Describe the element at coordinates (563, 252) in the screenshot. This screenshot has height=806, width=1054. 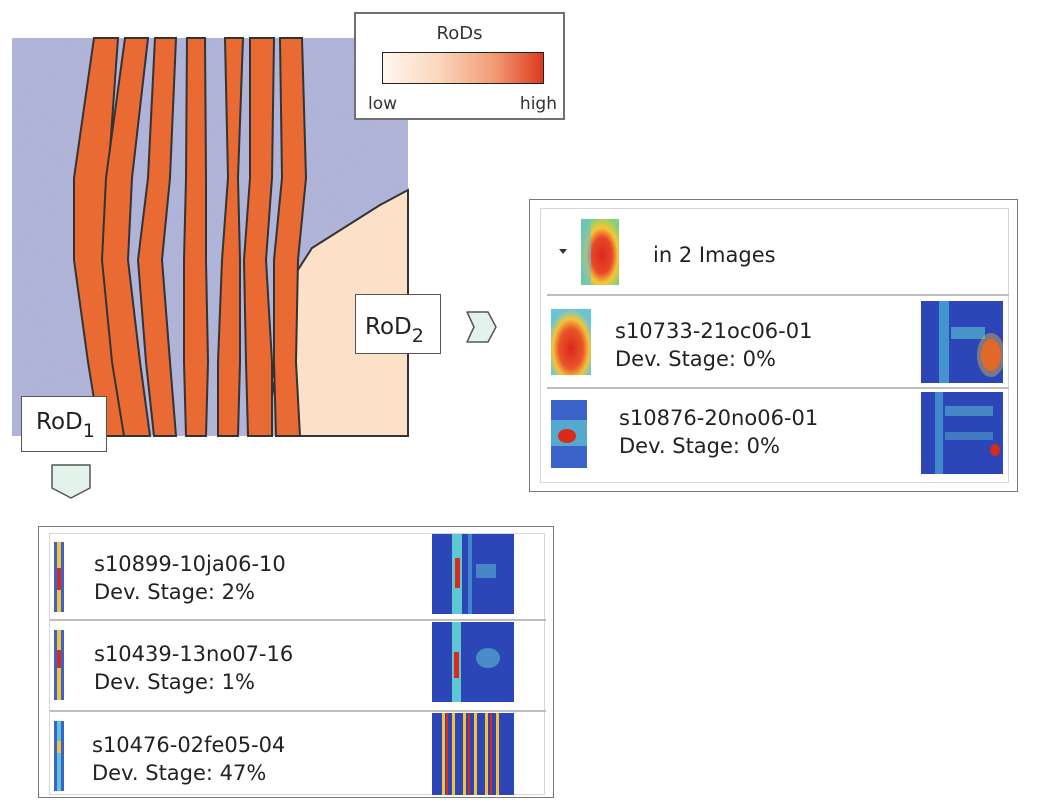
I see `caret-down-icon` at that location.